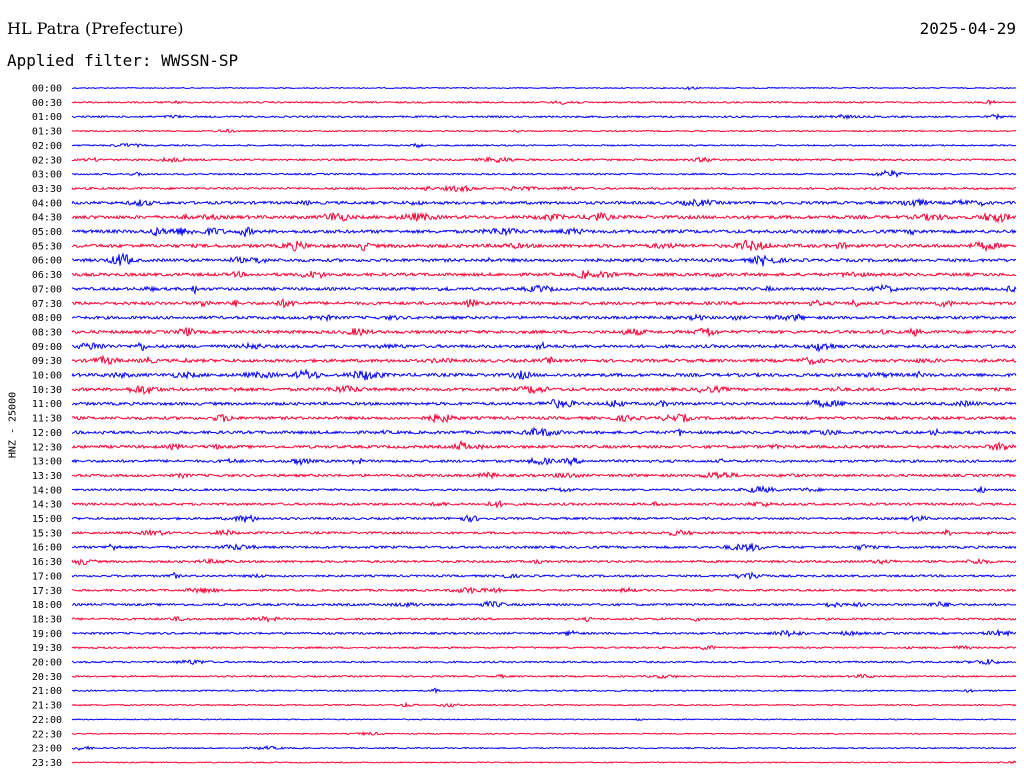 This screenshot has width=1024, height=780. What do you see at coordinates (95, 28) in the screenshot?
I see `station-title: HL Patra (Prefecture)` at bounding box center [95, 28].